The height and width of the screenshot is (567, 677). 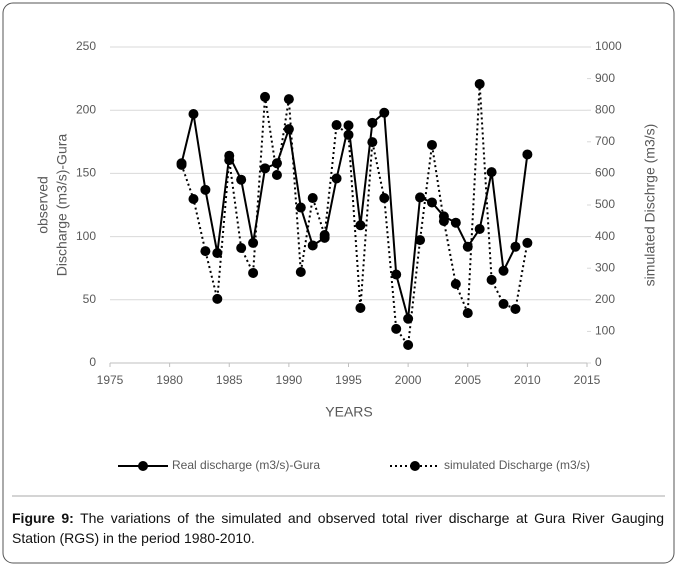 What do you see at coordinates (86, 46) in the screenshot?
I see `y-tick-label: 250` at bounding box center [86, 46].